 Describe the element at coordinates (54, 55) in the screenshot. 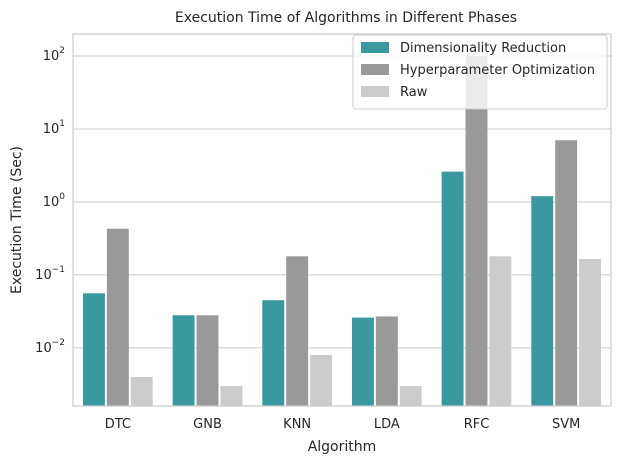

I see `y-tick-label: 10²` at that location.